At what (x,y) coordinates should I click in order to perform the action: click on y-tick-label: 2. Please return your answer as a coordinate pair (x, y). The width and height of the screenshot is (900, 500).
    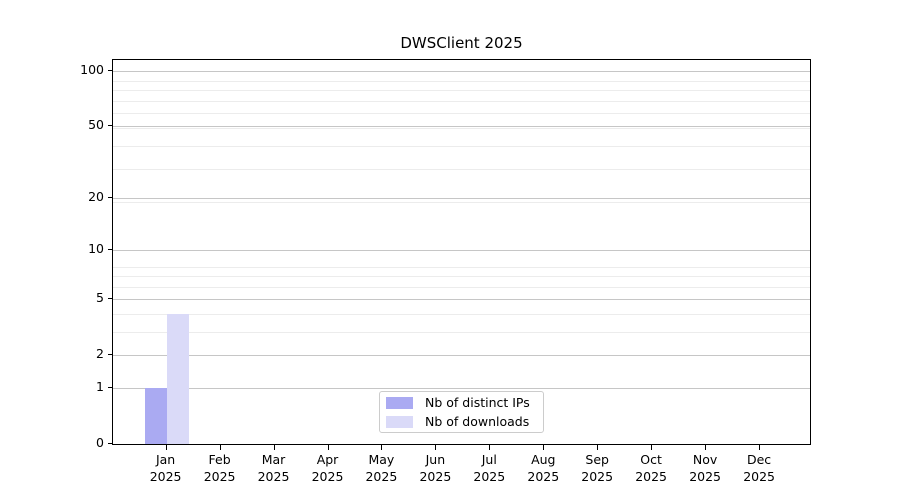
    Looking at the image, I should click on (100, 354).